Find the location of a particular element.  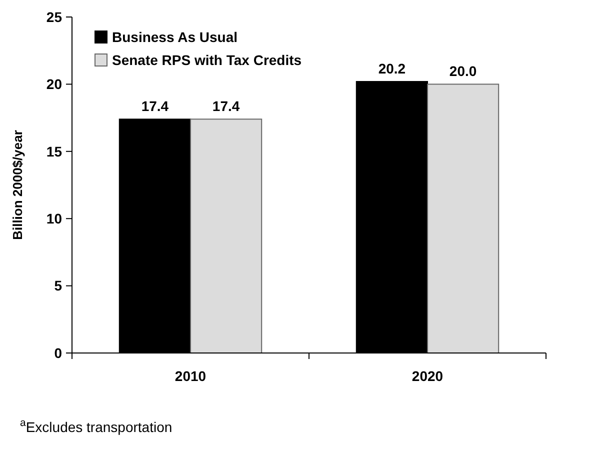

y-tick-label: 10 is located at coordinates (54, 218).